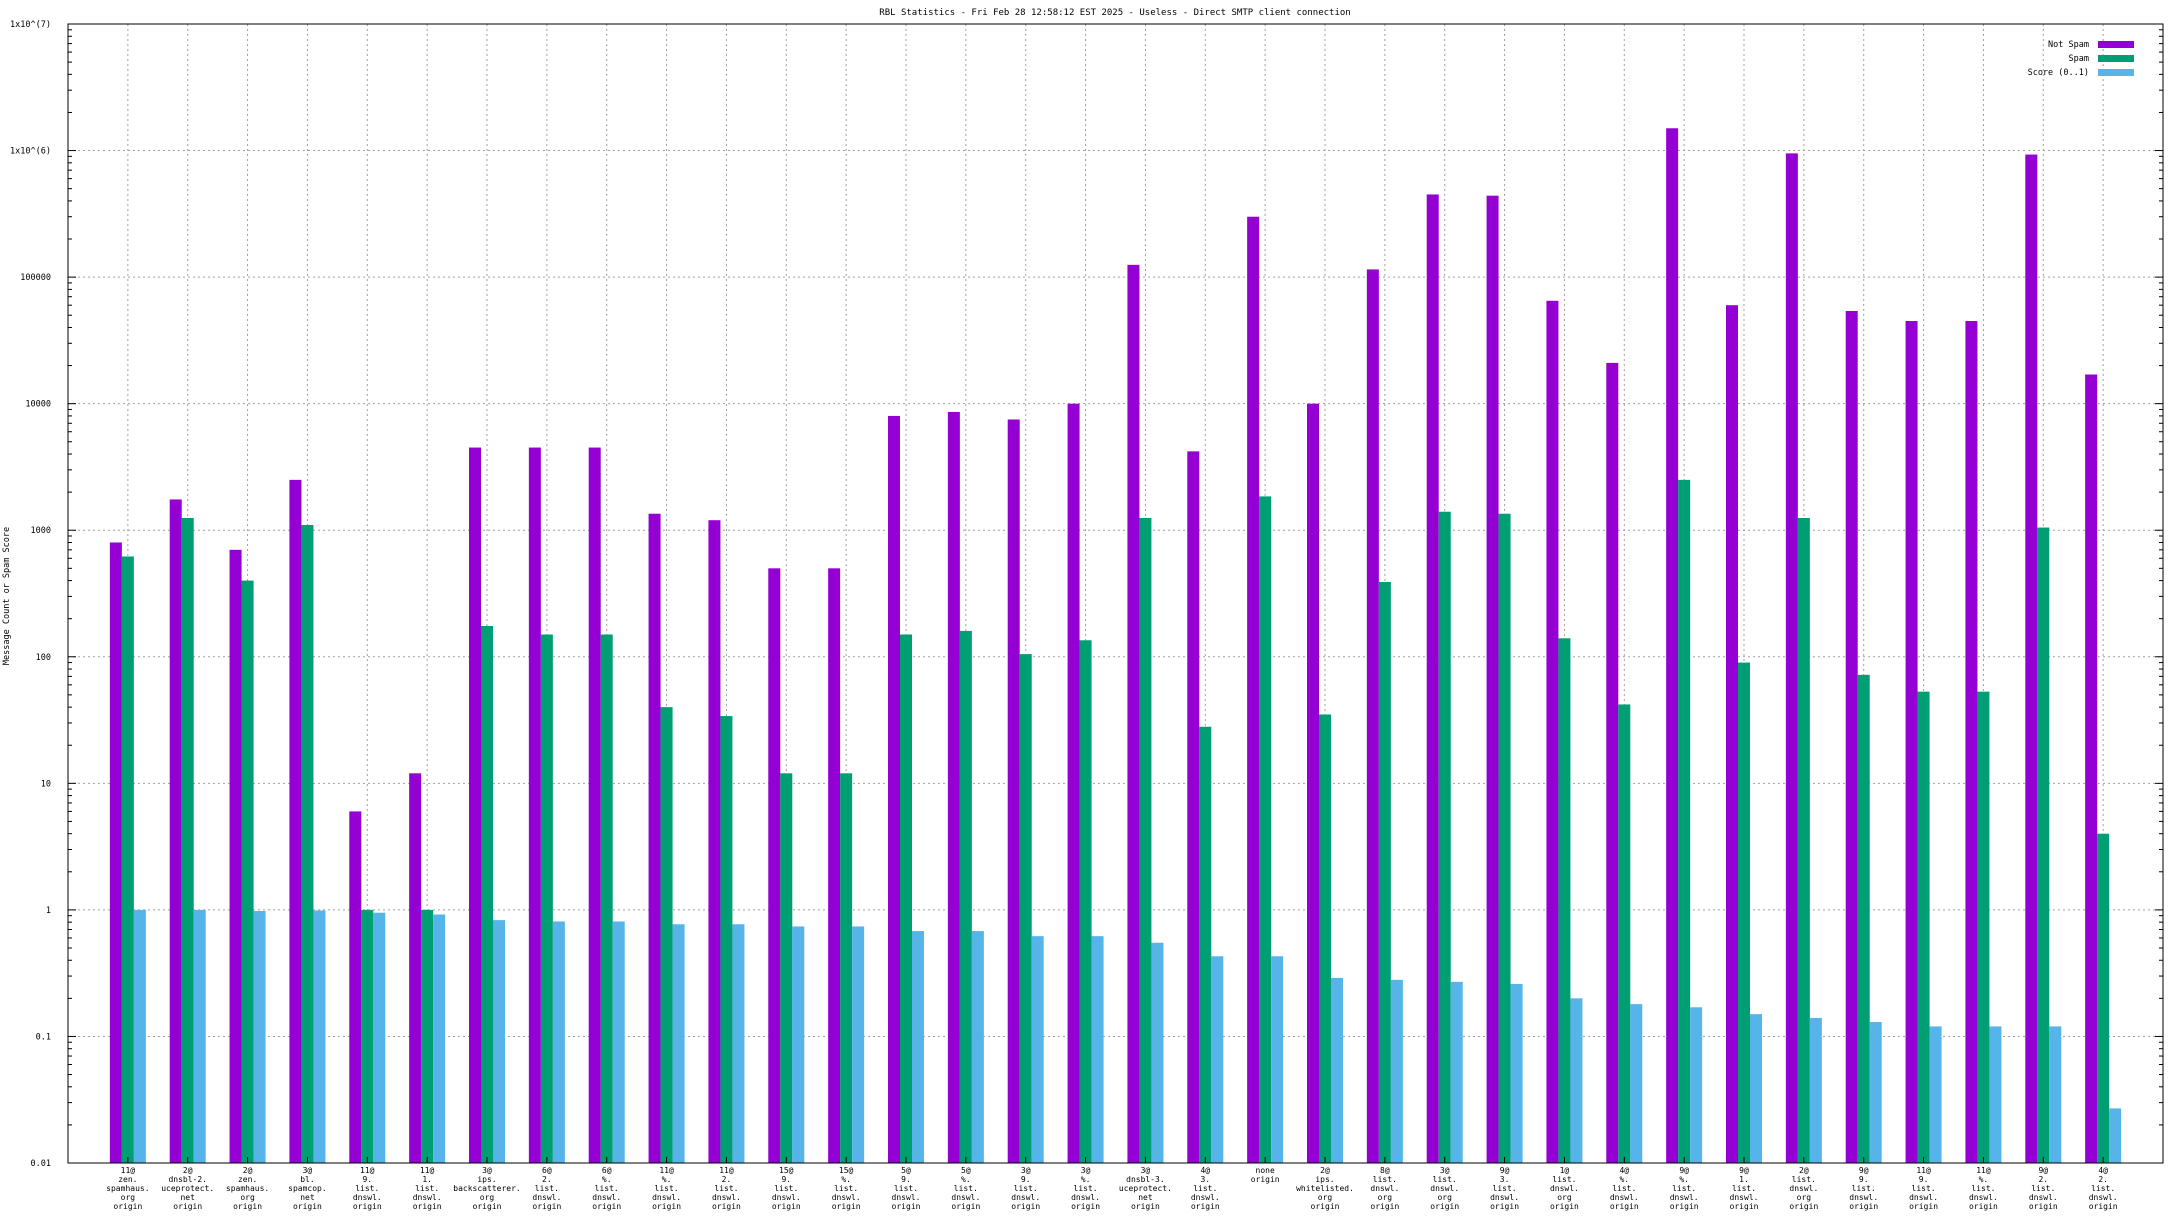 Image resolution: width=2176 pixels, height=1224 pixels. I want to click on x-tick-label-line: net, so click(187, 1197).